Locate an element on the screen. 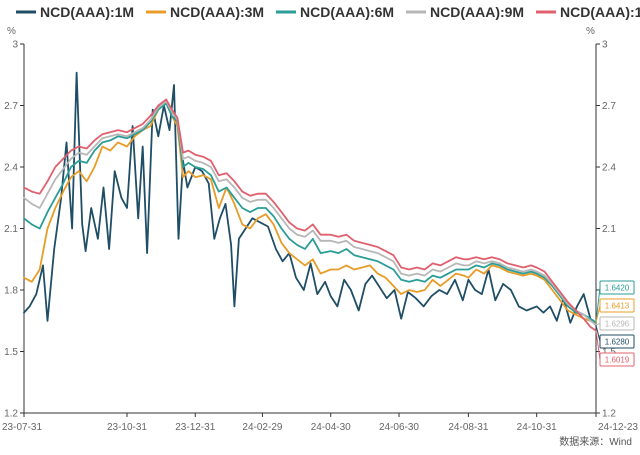 The width and height of the screenshot is (640, 455). y-tick-label-left: 2.1 is located at coordinates (11, 229).